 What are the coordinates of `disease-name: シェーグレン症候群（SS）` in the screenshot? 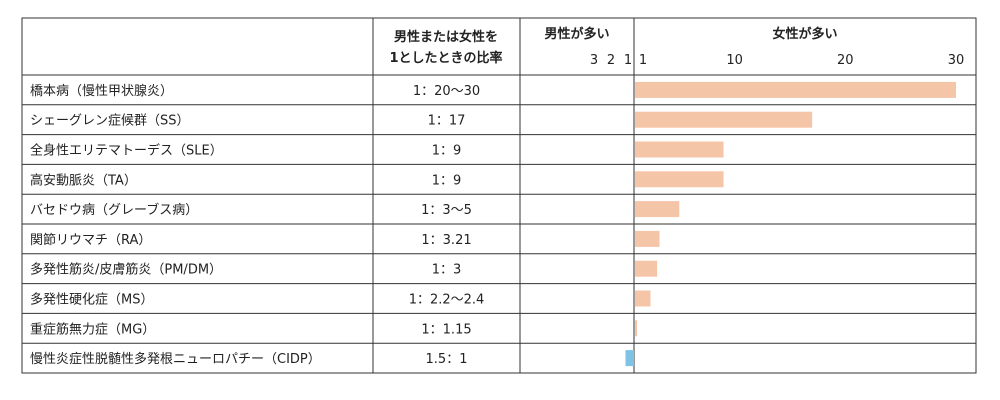 It's located at (110, 121).